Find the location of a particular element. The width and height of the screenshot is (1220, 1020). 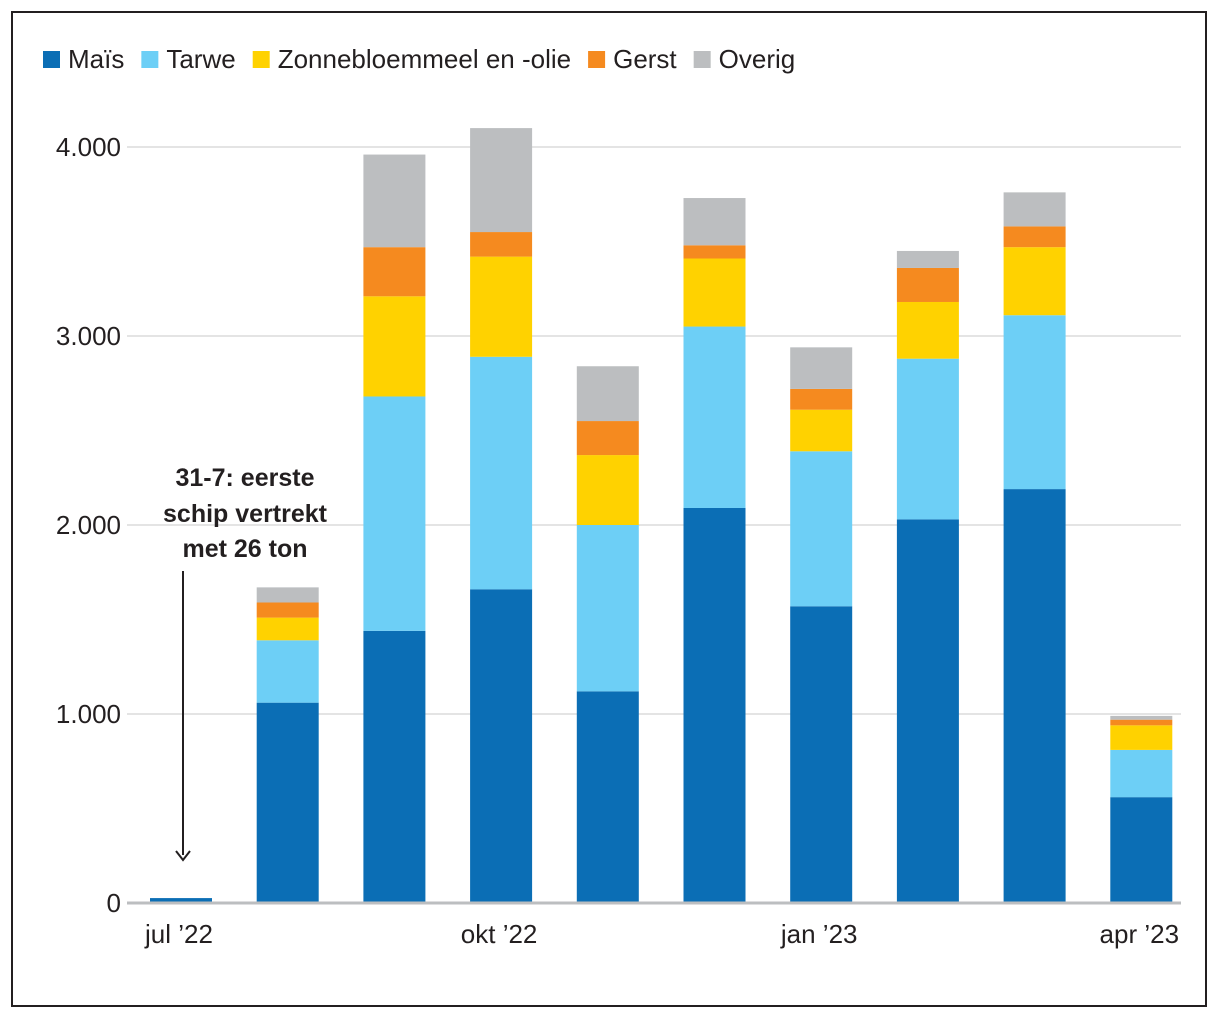

legend-label-mais: Maïs is located at coordinates (96, 59).